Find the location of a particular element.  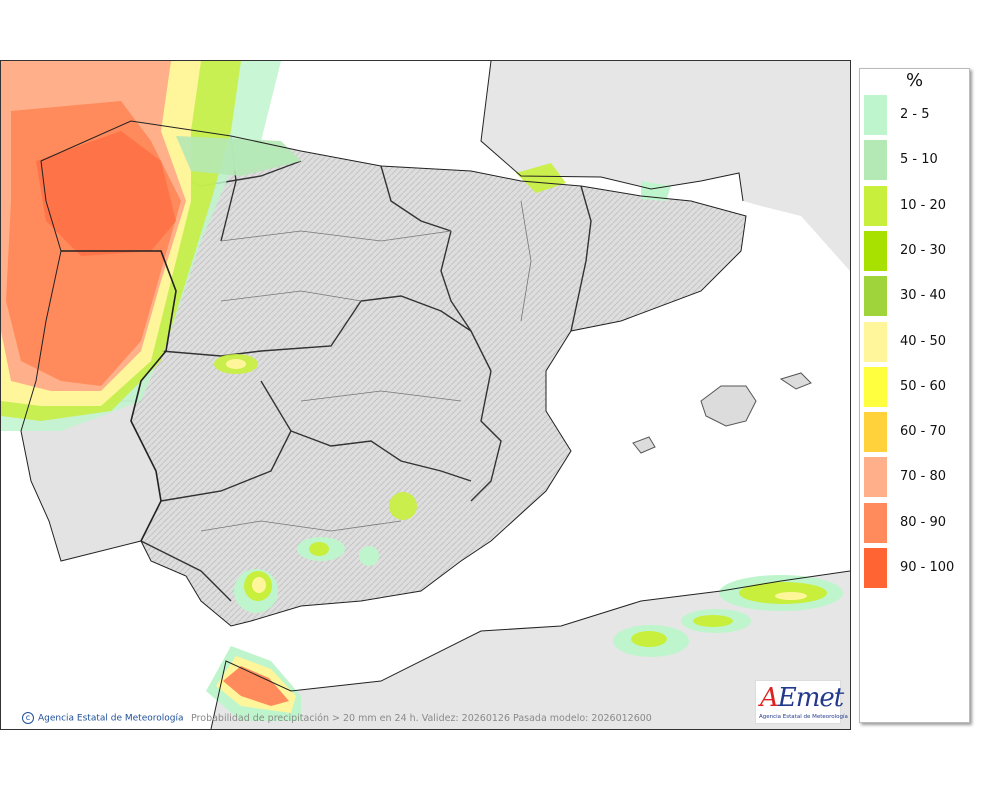

precip-cazorla is located at coordinates (403, 506).